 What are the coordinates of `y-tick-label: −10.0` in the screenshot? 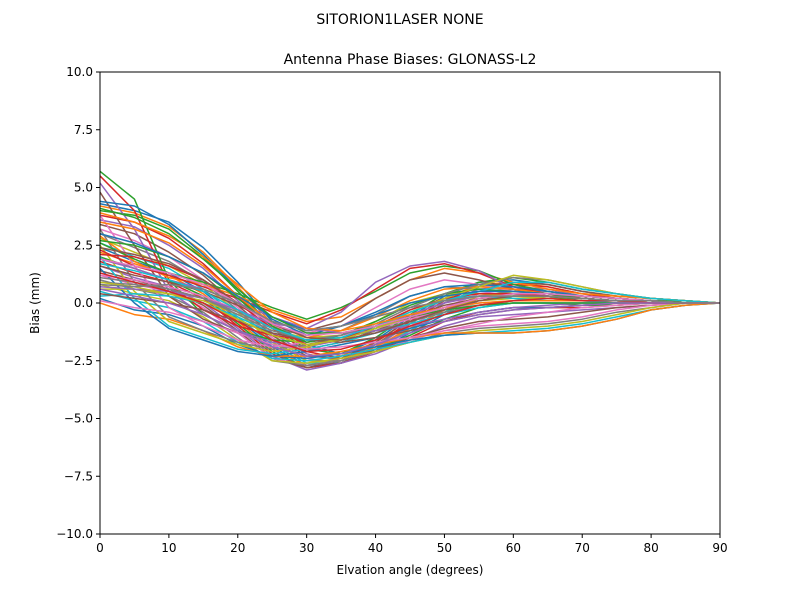 It's located at (74, 534).